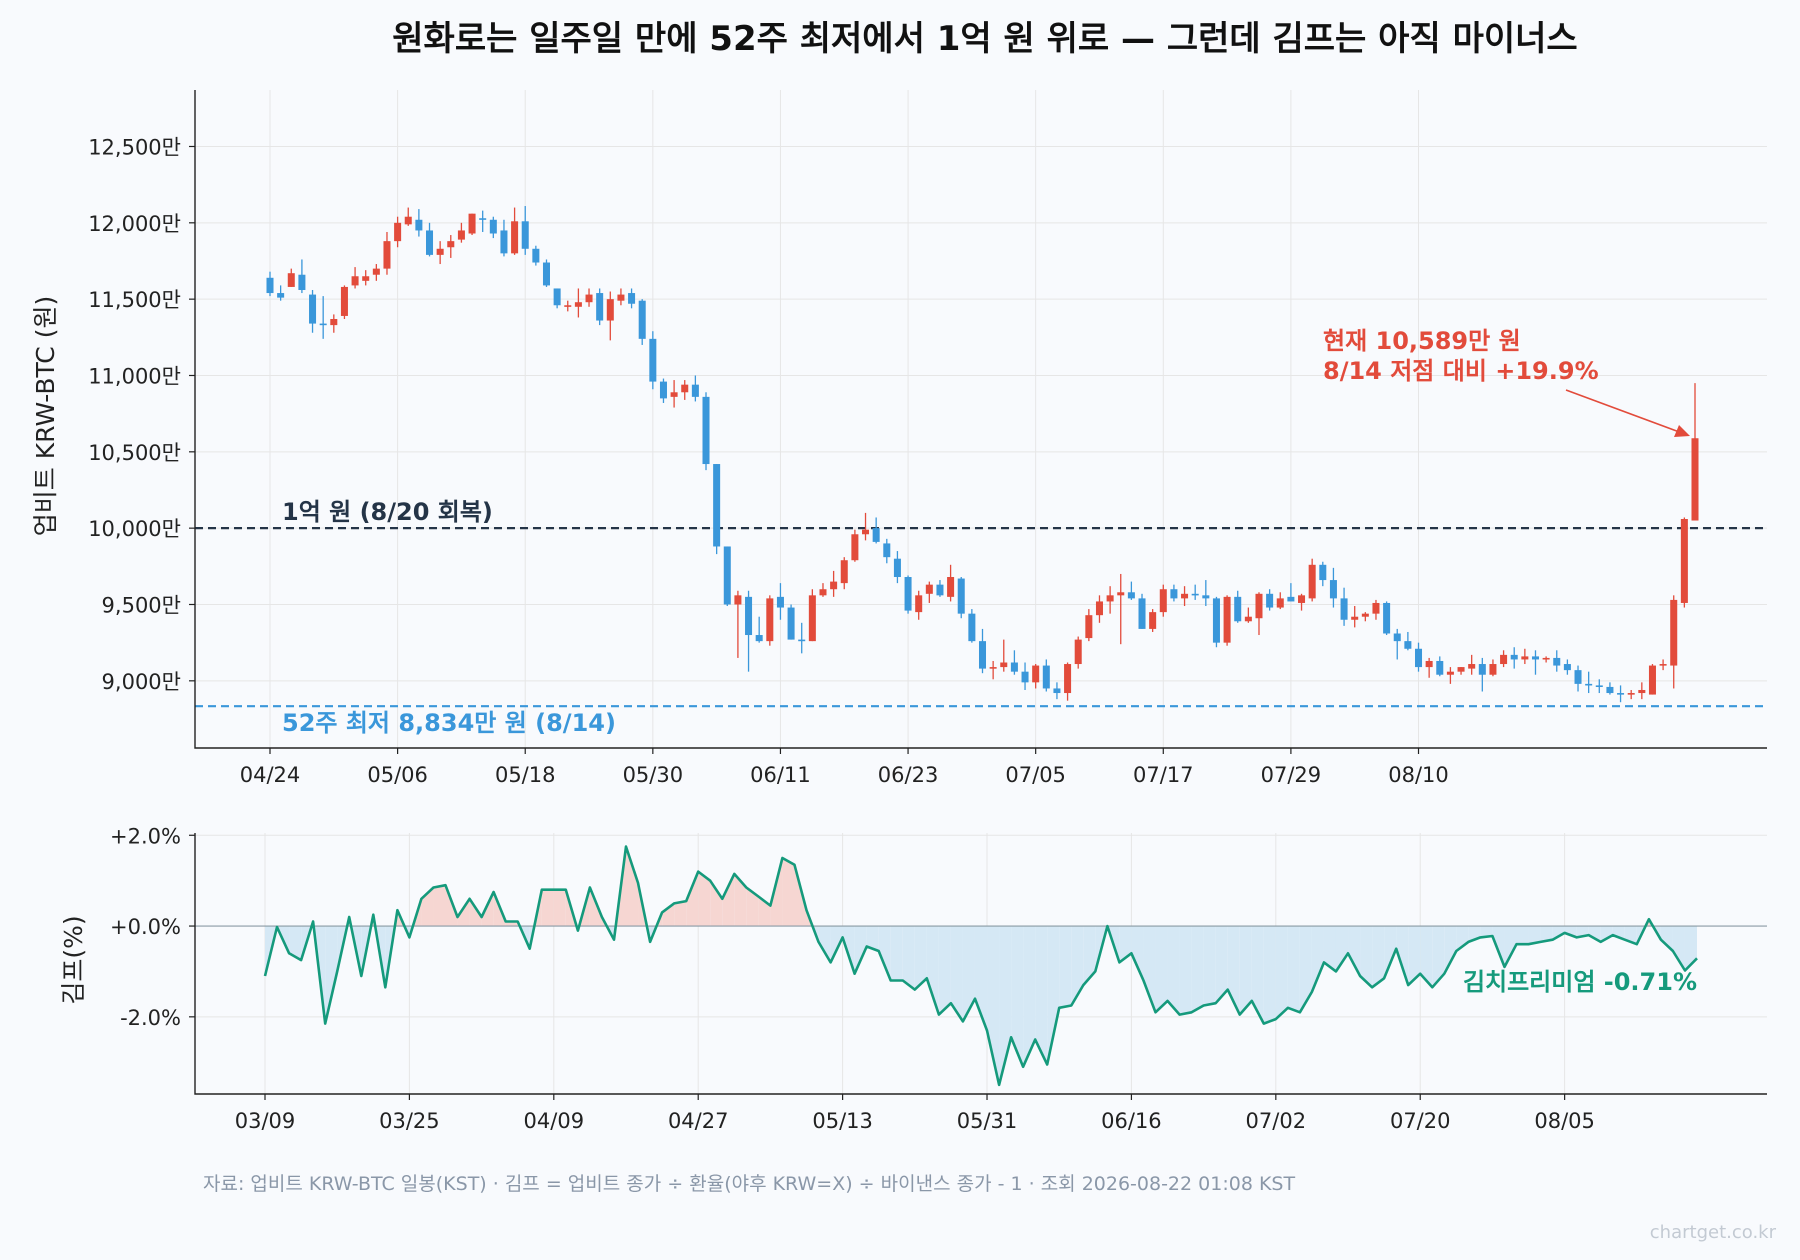 This screenshot has height=1260, width=1800. I want to click on price-x-tick-label: 06/23, so click(908, 775).